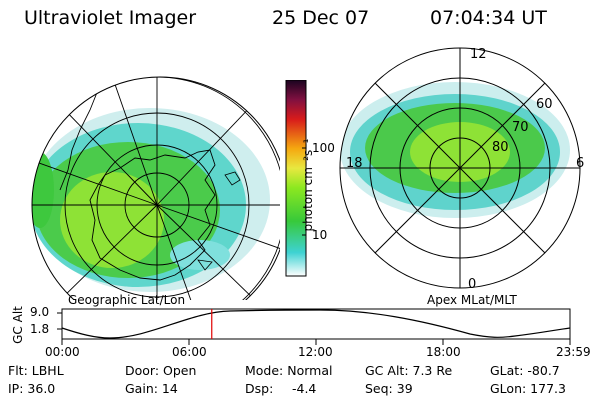 The image size is (600, 400). What do you see at coordinates (320, 235) in the screenshot?
I see `colorbar-tick-10: 10` at bounding box center [320, 235].